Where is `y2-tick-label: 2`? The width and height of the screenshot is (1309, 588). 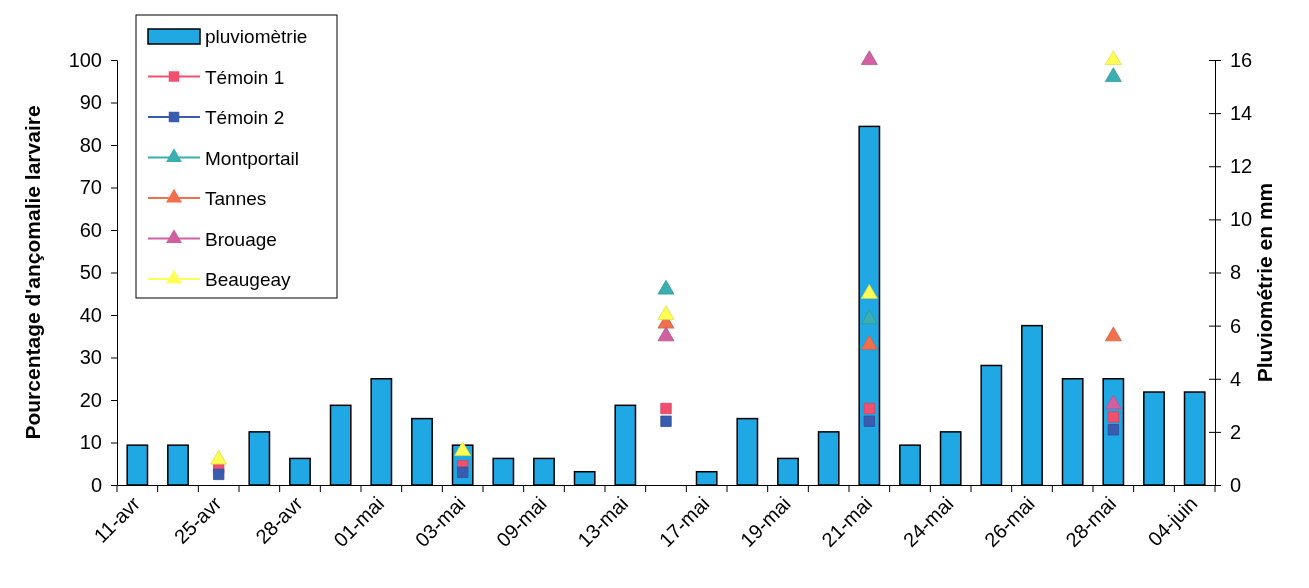 y2-tick-label: 2 is located at coordinates (1236, 431).